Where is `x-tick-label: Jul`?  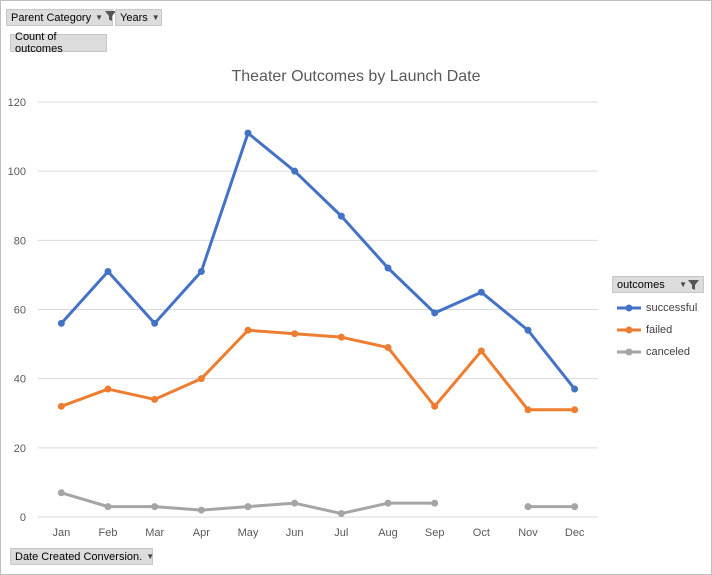 x-tick-label: Jul is located at coordinates (341, 533).